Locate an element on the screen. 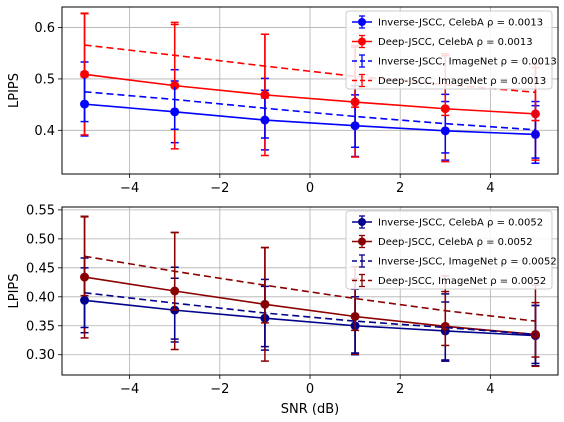  legend-label: Deep-JSCC, ImageNet ρ = 0.0013 is located at coordinates (462, 81).